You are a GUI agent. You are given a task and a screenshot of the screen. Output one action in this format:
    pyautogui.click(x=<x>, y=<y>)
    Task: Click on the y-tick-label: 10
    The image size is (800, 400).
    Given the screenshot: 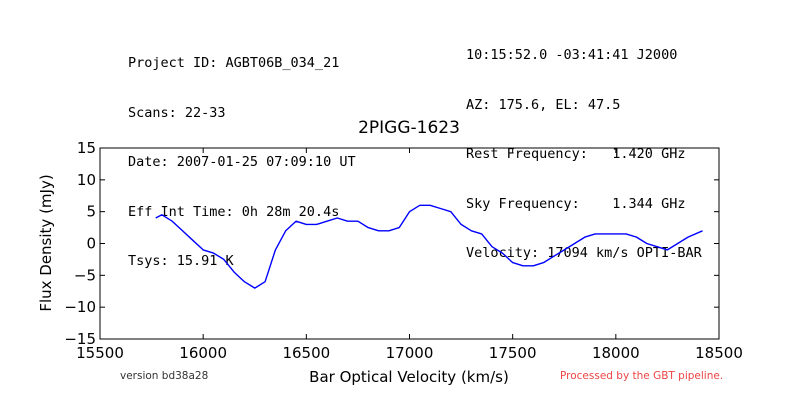 What is the action you would take?
    pyautogui.click(x=86, y=180)
    